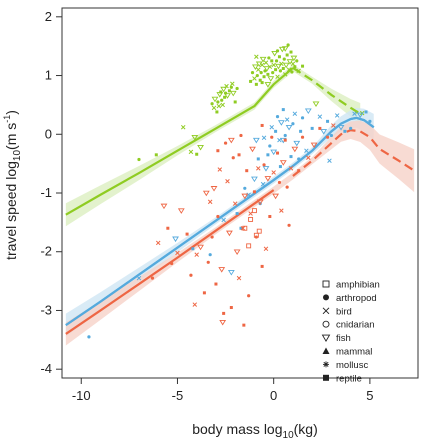  What do you see at coordinates (48, 16) in the screenshot?
I see `y-tick-label: 2` at bounding box center [48, 16].